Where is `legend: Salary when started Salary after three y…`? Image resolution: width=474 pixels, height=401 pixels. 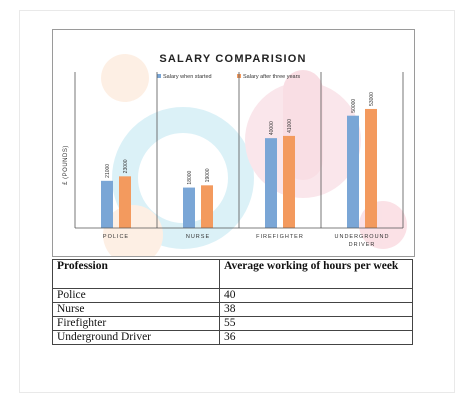 legend: Salary when started Salary after three y… is located at coordinates (228, 77).